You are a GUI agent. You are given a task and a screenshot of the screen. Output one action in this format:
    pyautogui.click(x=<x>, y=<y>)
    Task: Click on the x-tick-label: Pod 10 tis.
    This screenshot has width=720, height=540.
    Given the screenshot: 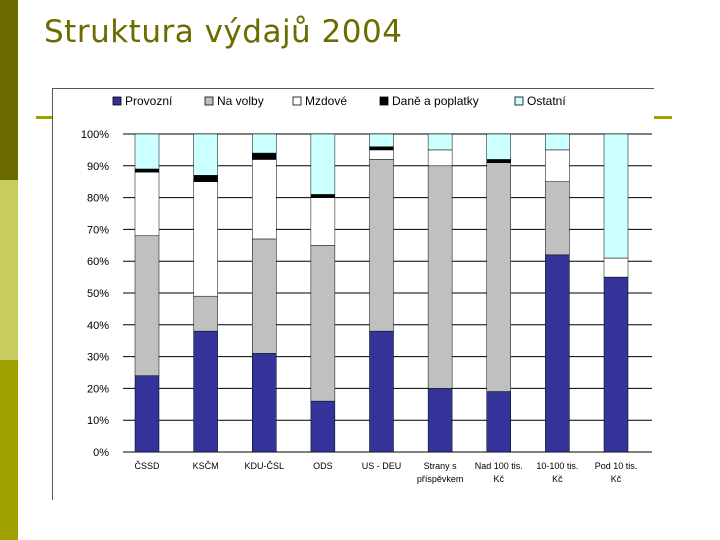 What is the action you would take?
    pyautogui.click(x=616, y=466)
    